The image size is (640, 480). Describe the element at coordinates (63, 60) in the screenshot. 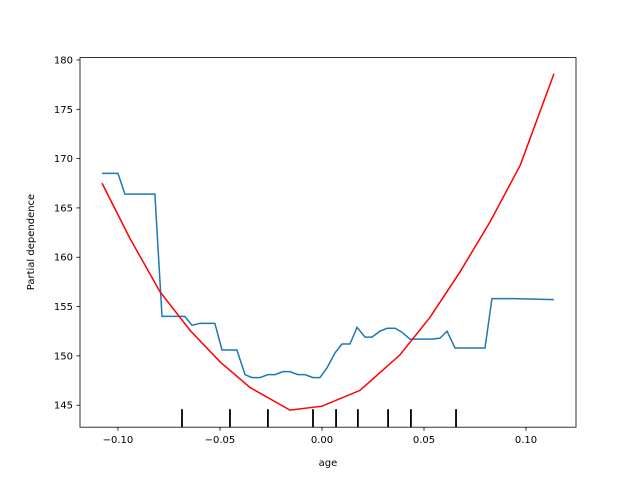

I see `y-tick-label: 180` at that location.